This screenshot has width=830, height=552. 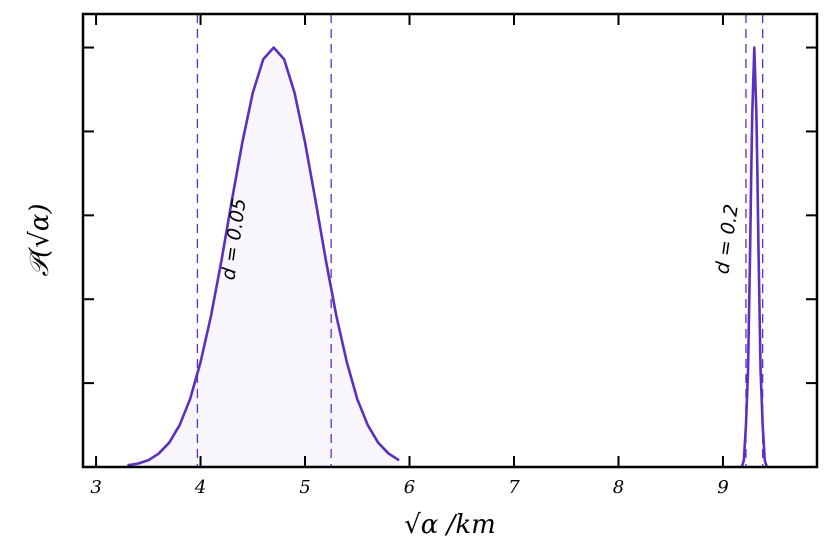 What do you see at coordinates (304, 487) in the screenshot?
I see `x-tick-label: 5` at bounding box center [304, 487].